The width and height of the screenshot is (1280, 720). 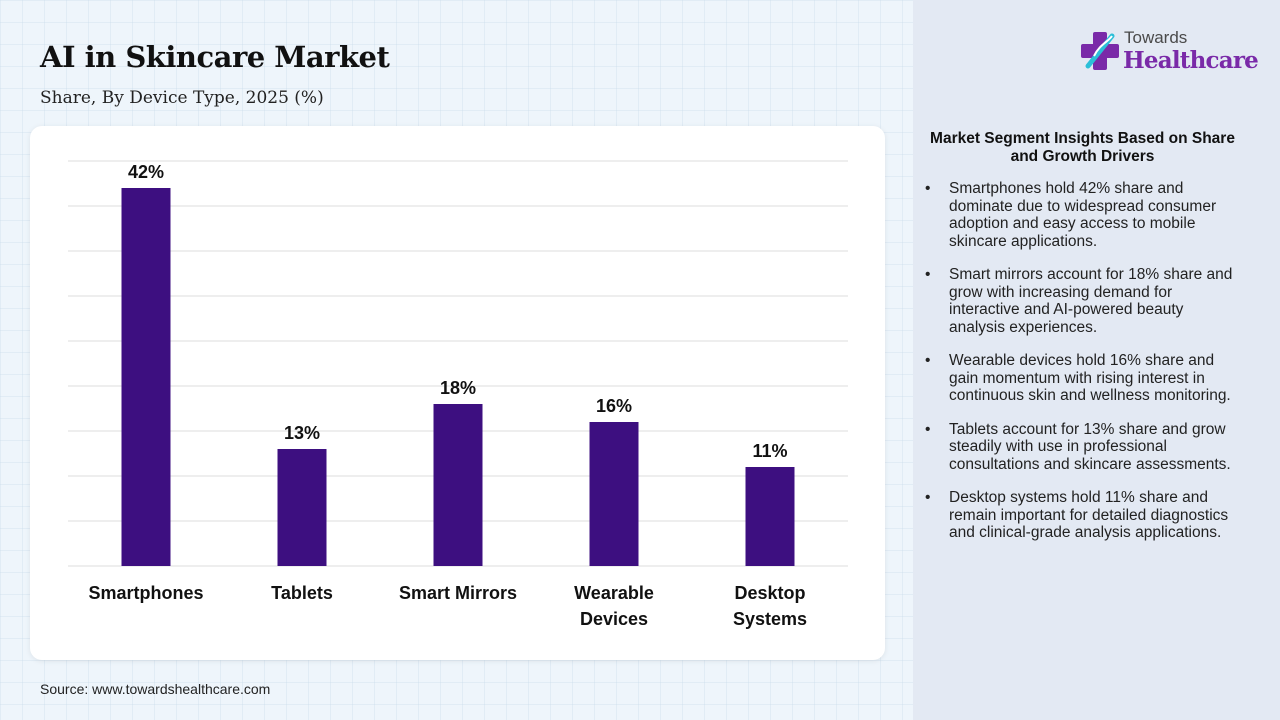 I want to click on logo-text-towards: Towards, so click(x=1156, y=37).